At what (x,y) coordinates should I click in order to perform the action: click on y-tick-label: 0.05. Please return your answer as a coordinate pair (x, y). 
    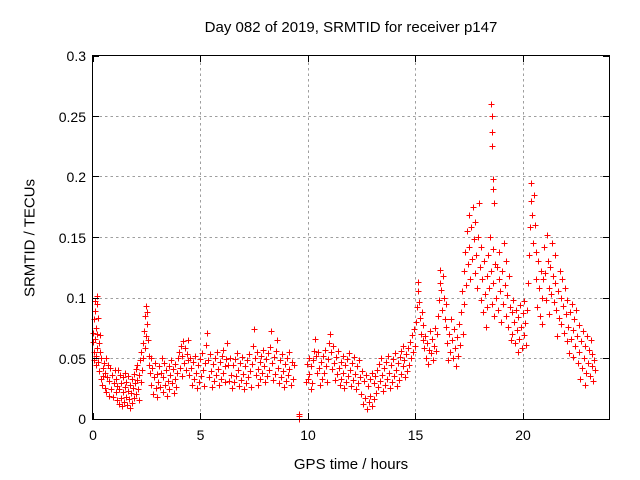
    Looking at the image, I should click on (72, 358).